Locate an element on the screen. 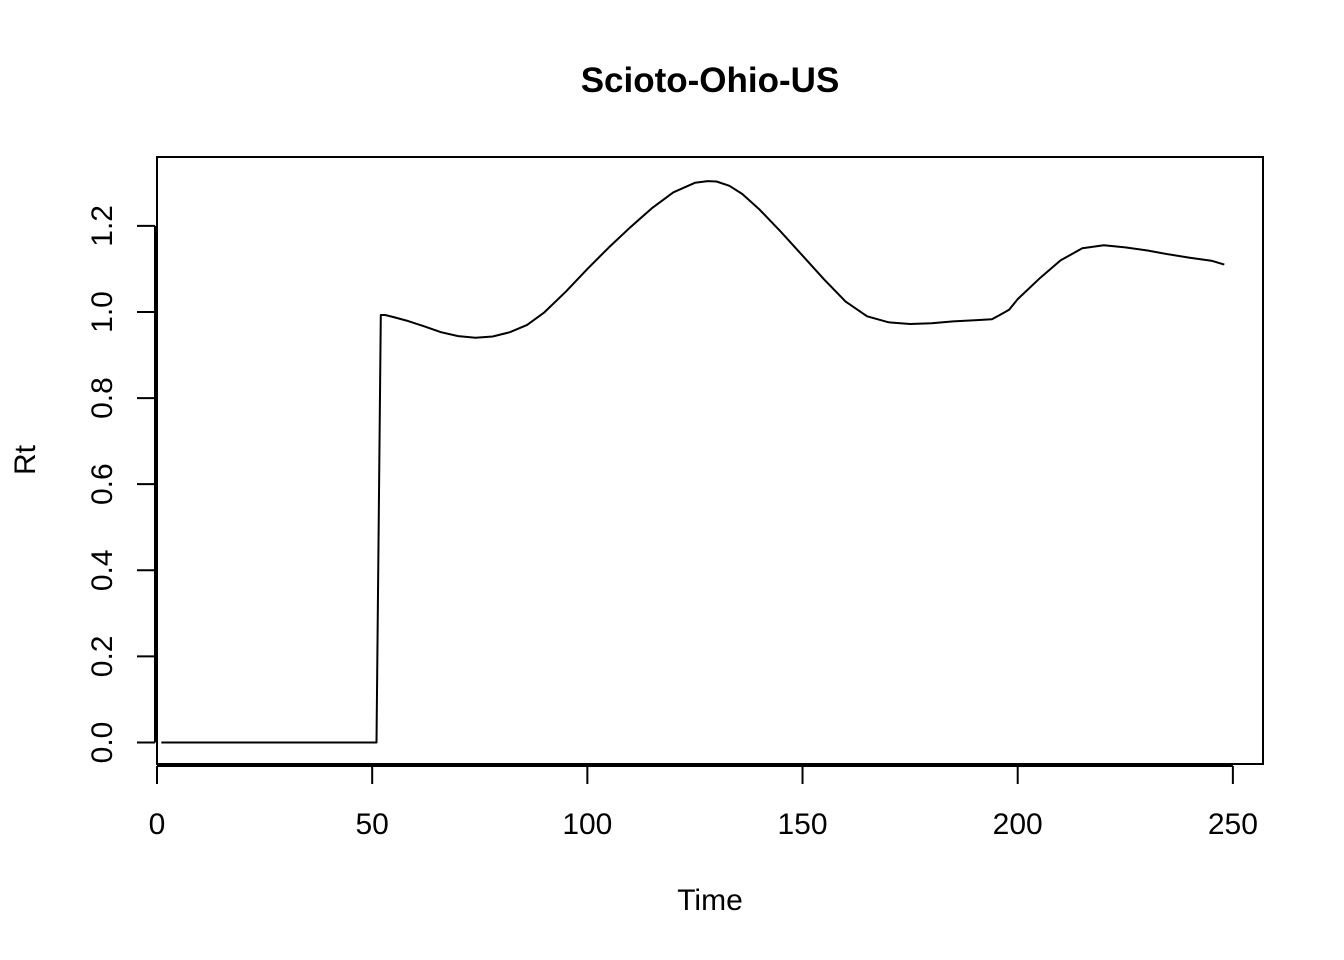 The image size is (1344, 960). x-axis: 0 50 100 150 200 250 is located at coordinates (703, 803).